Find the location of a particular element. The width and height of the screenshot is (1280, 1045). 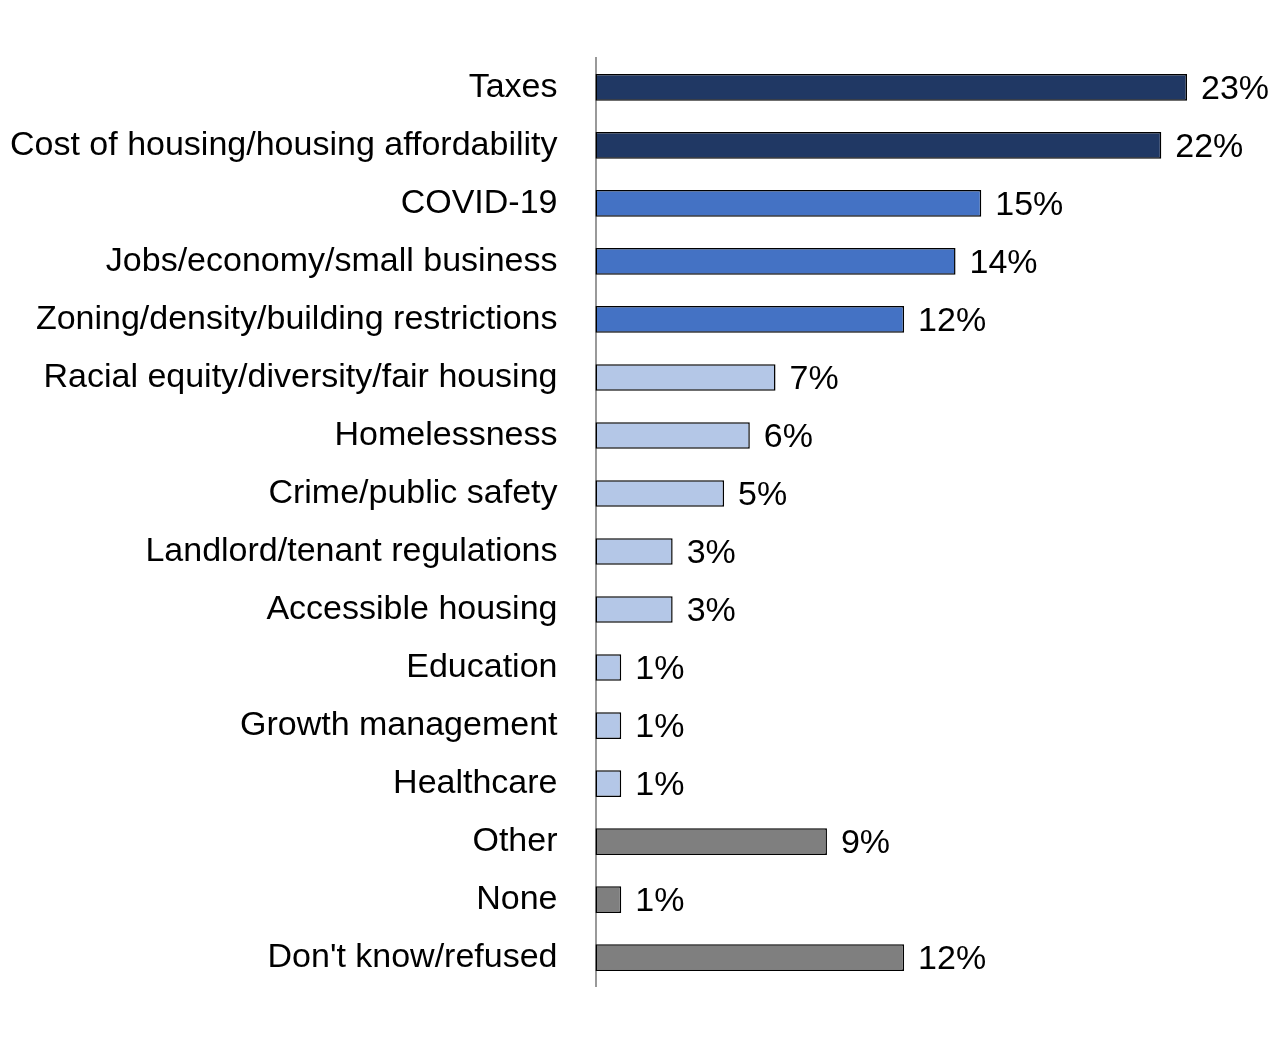

data-label: 14% is located at coordinates (1003, 260).